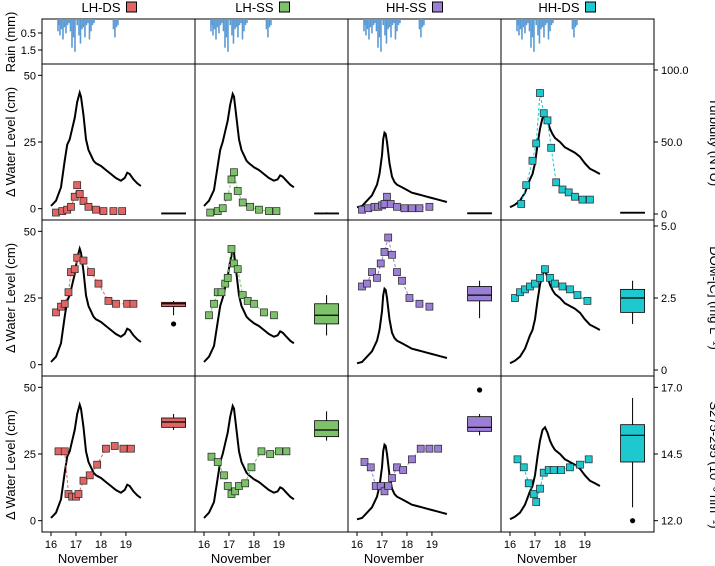 The image size is (715, 566). What do you see at coordinates (76, 545) in the screenshot?
I see `x-tick-label: 17` at bounding box center [76, 545].